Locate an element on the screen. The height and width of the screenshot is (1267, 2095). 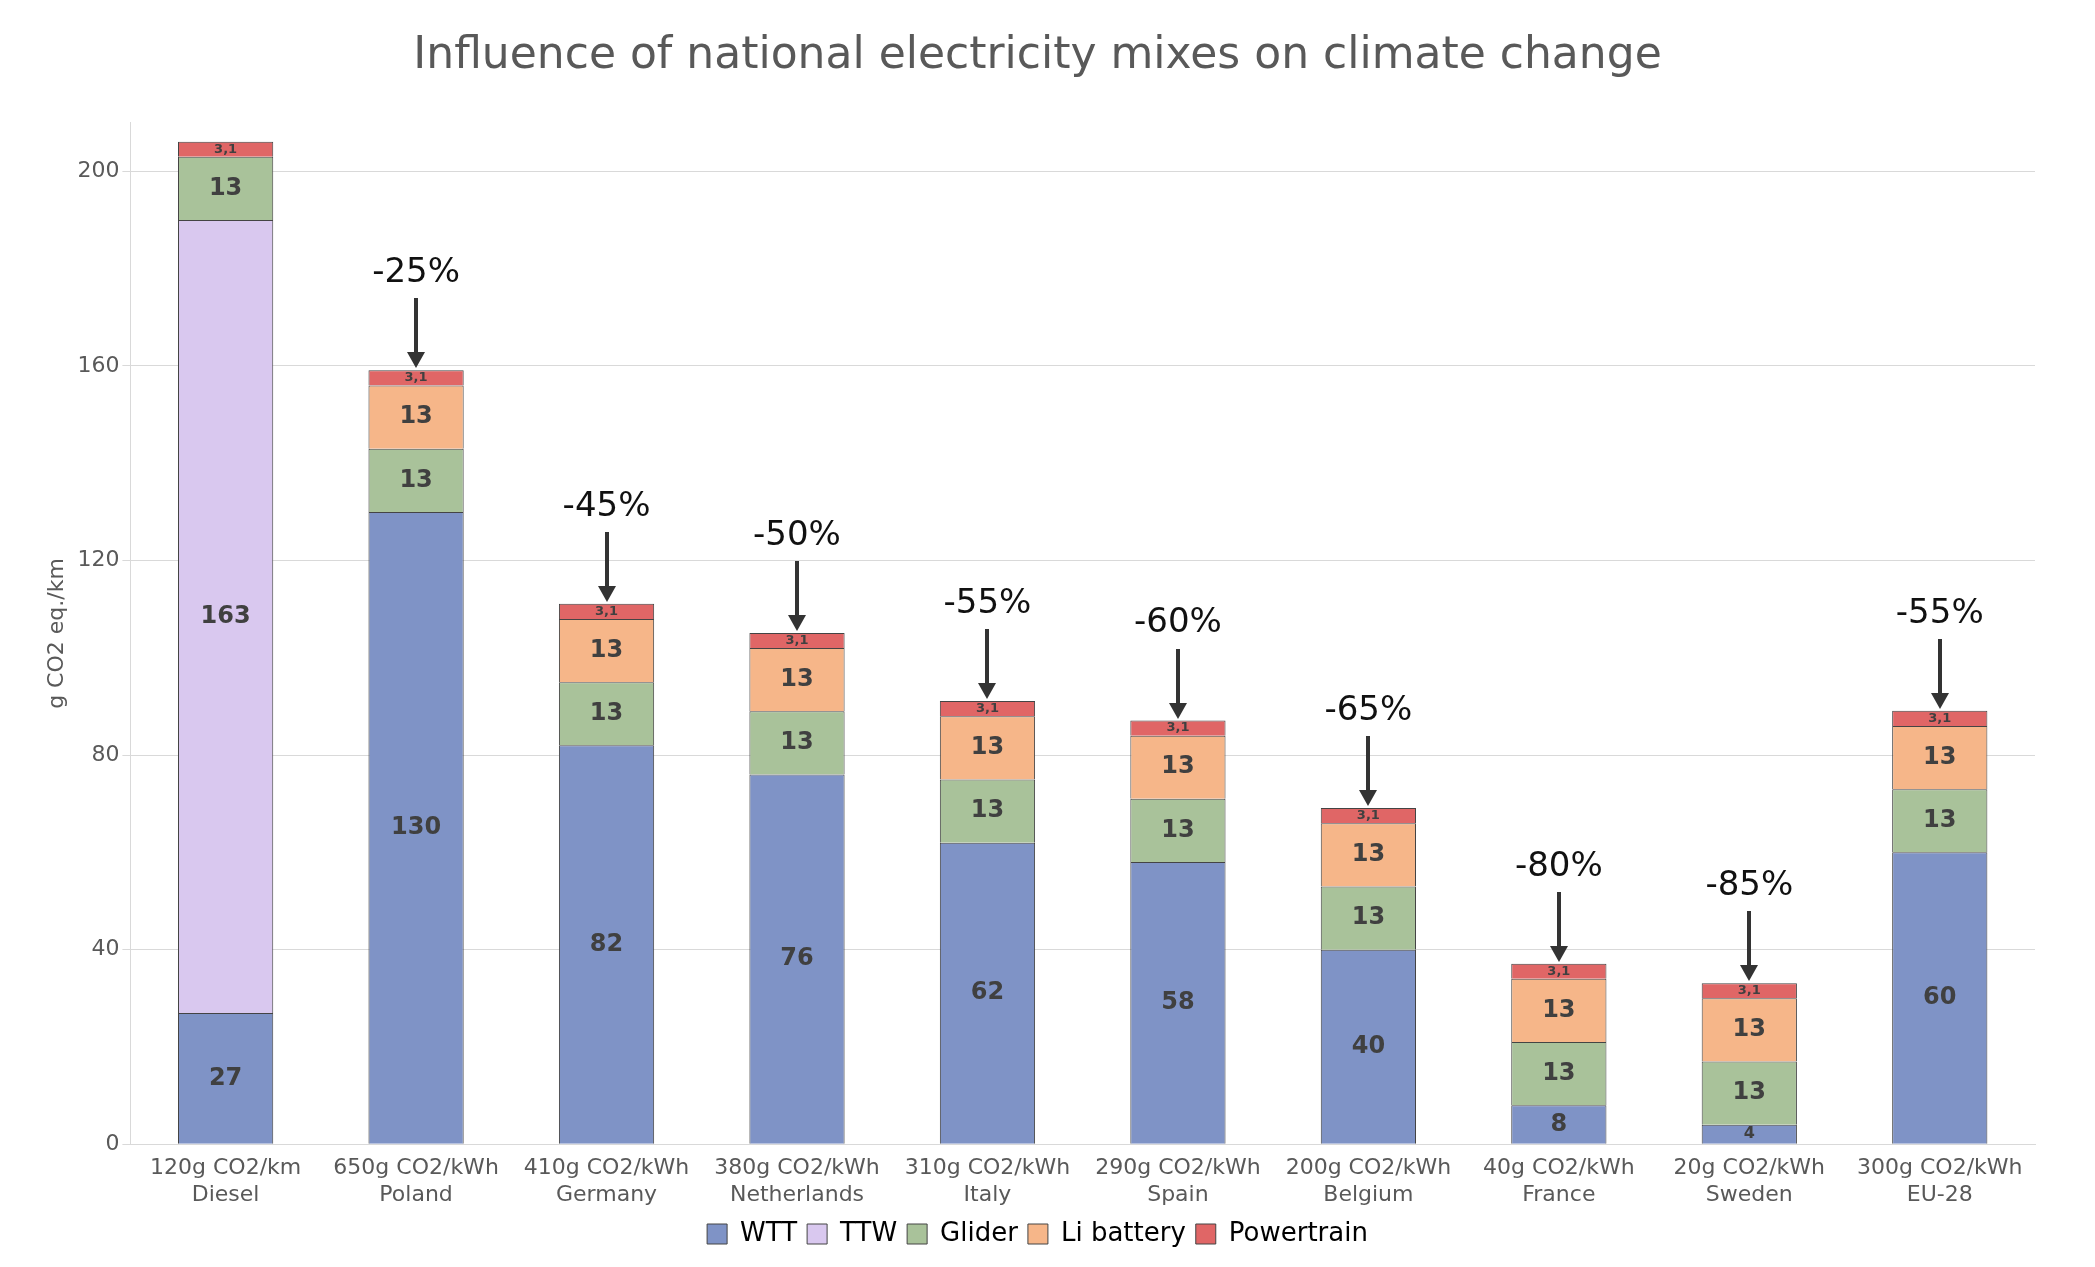
annotation: -25% is located at coordinates (416, 270).